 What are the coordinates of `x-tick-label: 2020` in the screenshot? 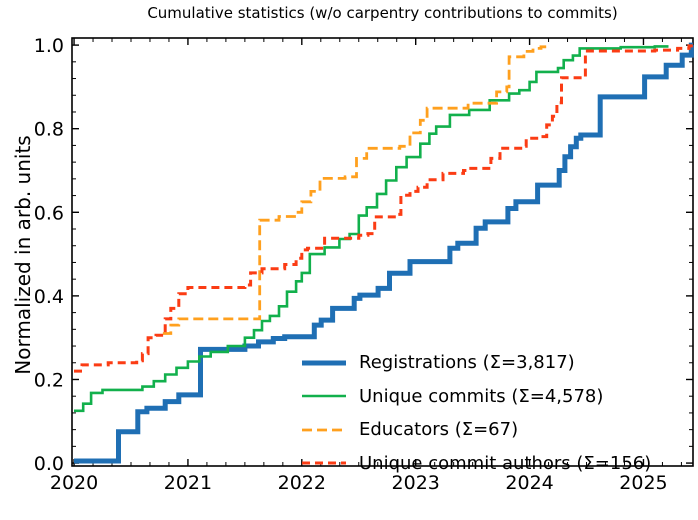 It's located at (74, 483).